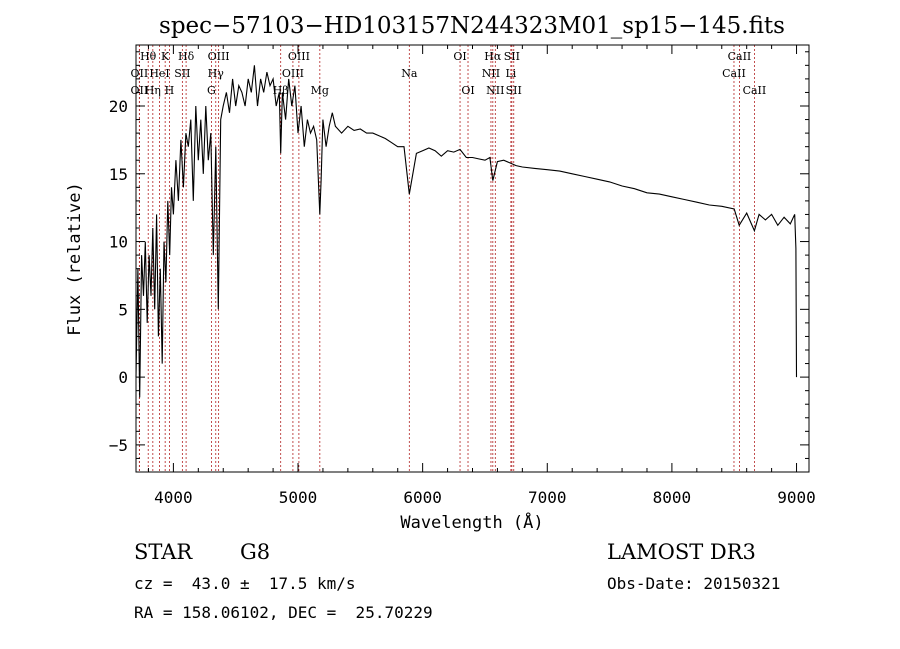  Describe the element at coordinates (681, 552) in the screenshot. I see `survey-name: LAMOST DR3` at that location.